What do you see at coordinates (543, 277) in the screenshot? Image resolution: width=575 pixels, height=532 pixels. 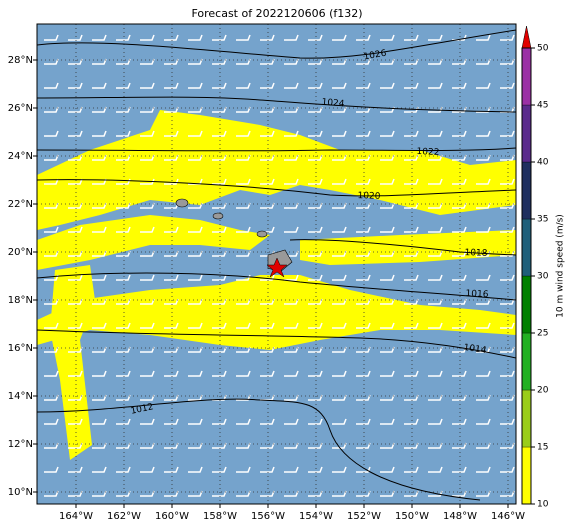 I see `colorbar-tick-label: 30` at bounding box center [543, 277].